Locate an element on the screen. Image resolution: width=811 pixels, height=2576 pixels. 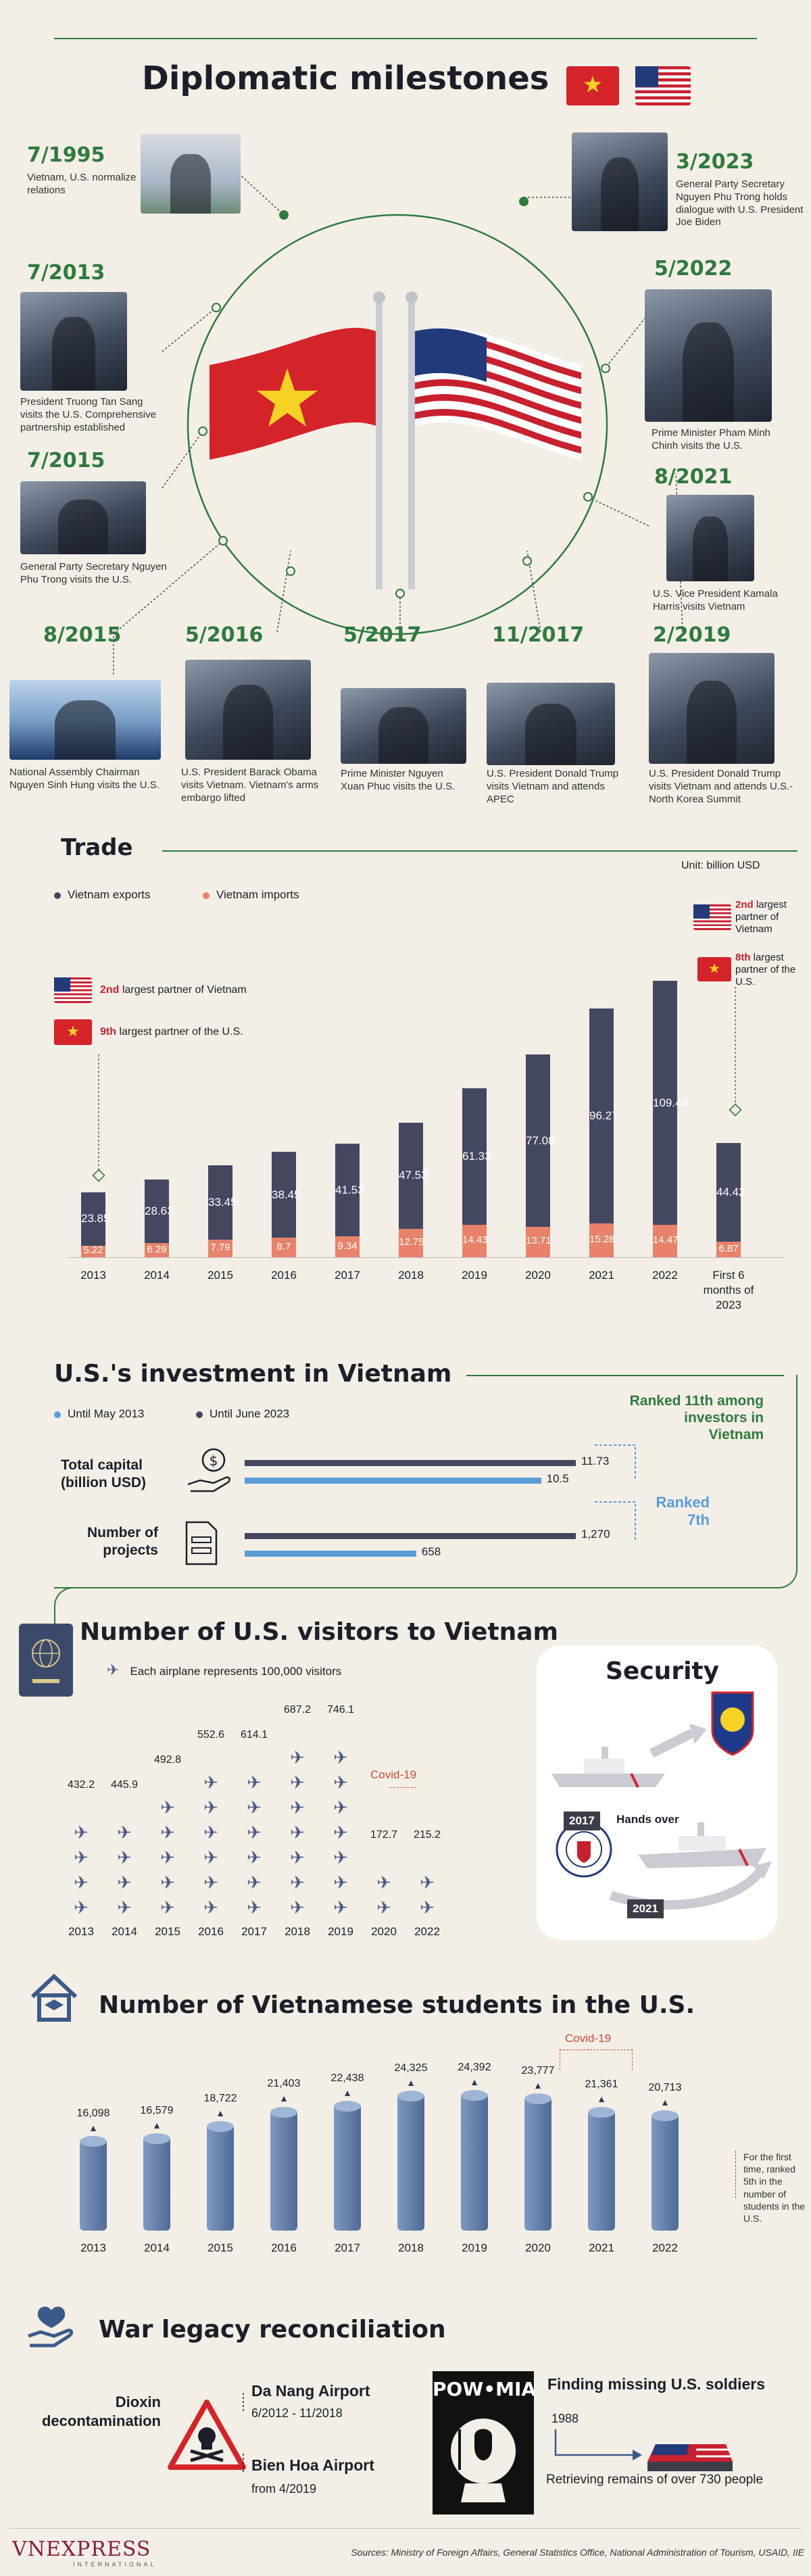
students-value-label: 24,325 is located at coordinates (411, 2068).